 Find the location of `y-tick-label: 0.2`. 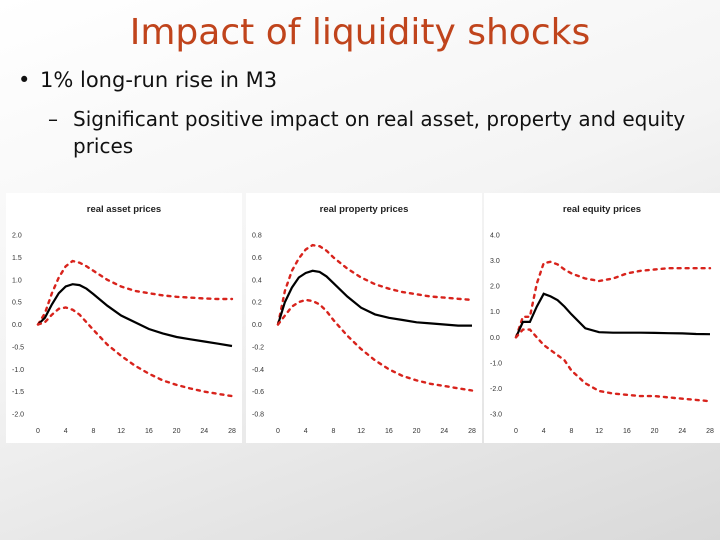

y-tick-label: 0.2 is located at coordinates (257, 303).